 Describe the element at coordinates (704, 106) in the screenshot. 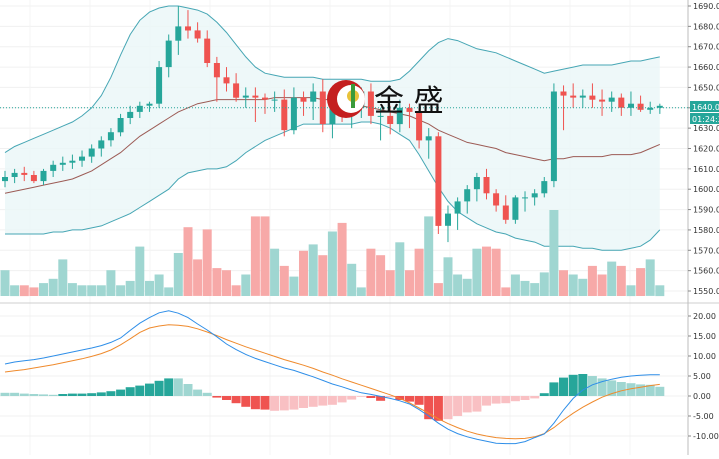

I see `price-tag-box` at that location.